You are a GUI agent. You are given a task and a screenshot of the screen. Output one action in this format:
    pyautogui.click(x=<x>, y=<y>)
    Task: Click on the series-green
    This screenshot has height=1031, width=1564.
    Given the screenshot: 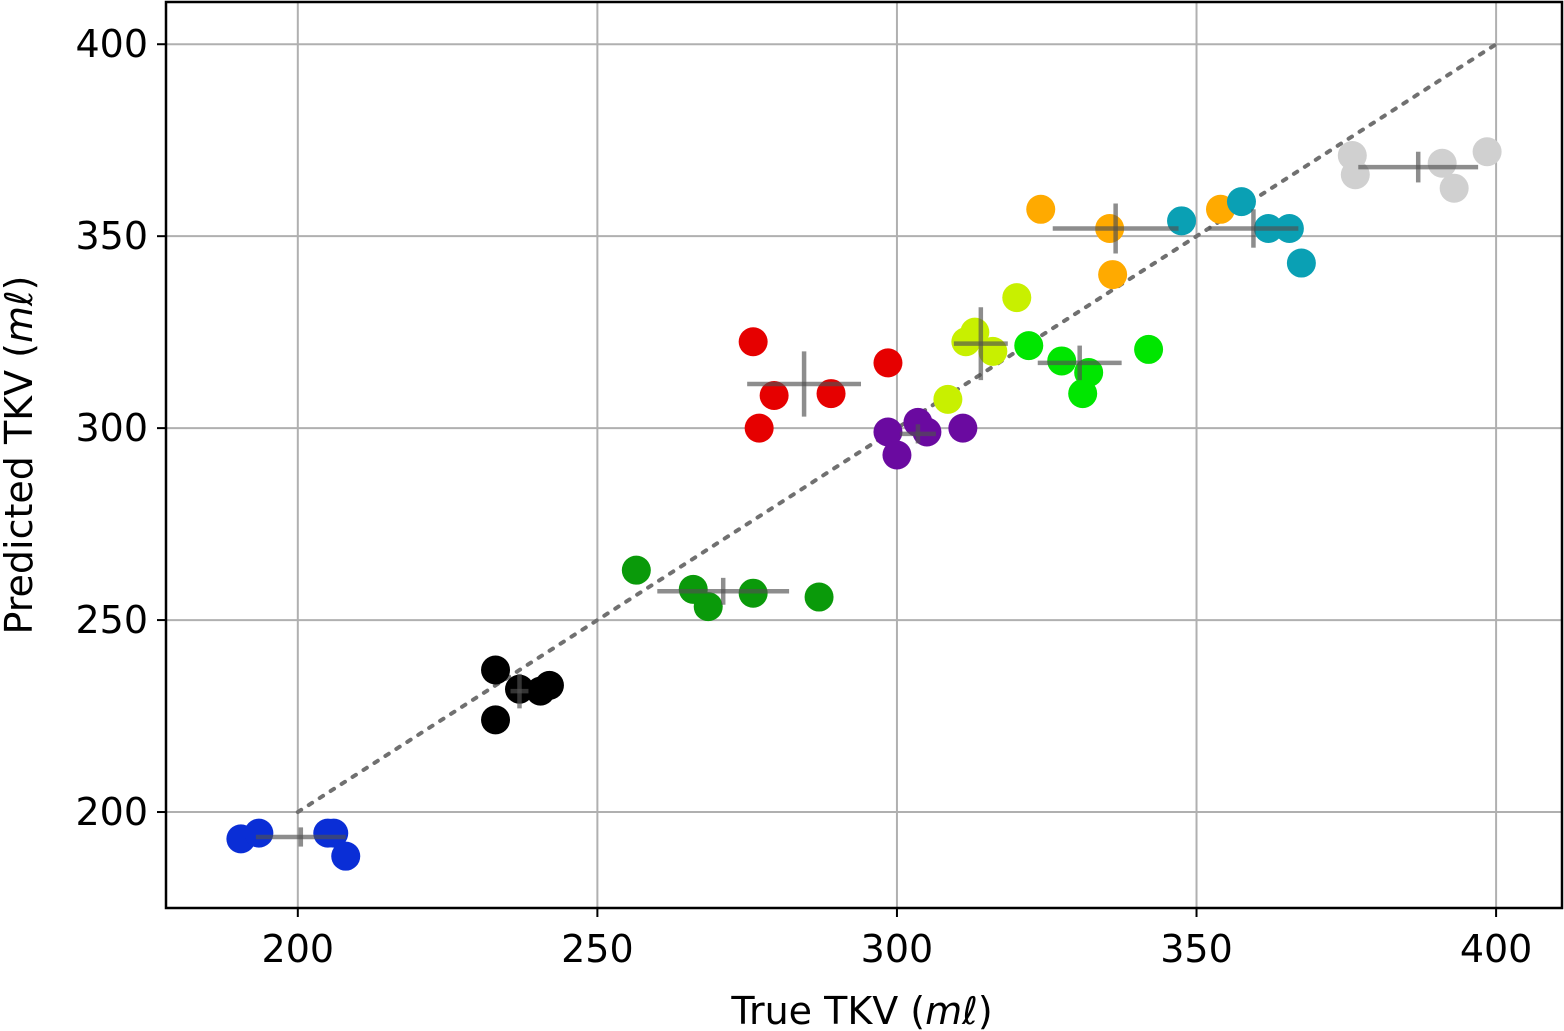 What is the action you would take?
    pyautogui.click(x=727, y=588)
    